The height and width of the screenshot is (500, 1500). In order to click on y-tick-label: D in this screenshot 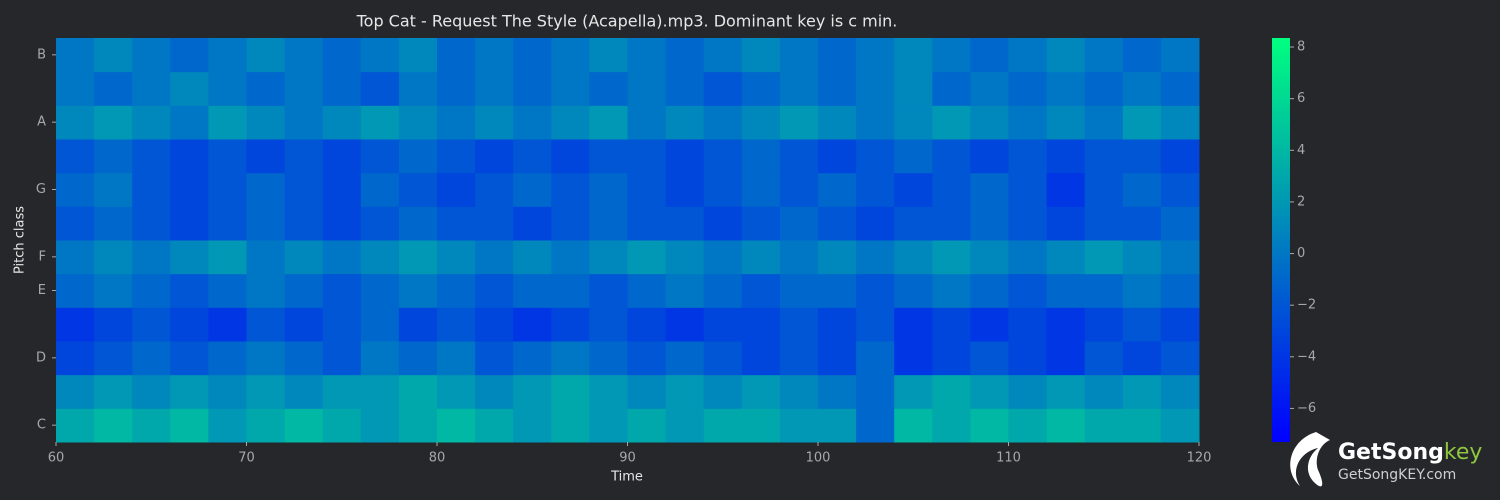, I will do `click(41, 357)`.